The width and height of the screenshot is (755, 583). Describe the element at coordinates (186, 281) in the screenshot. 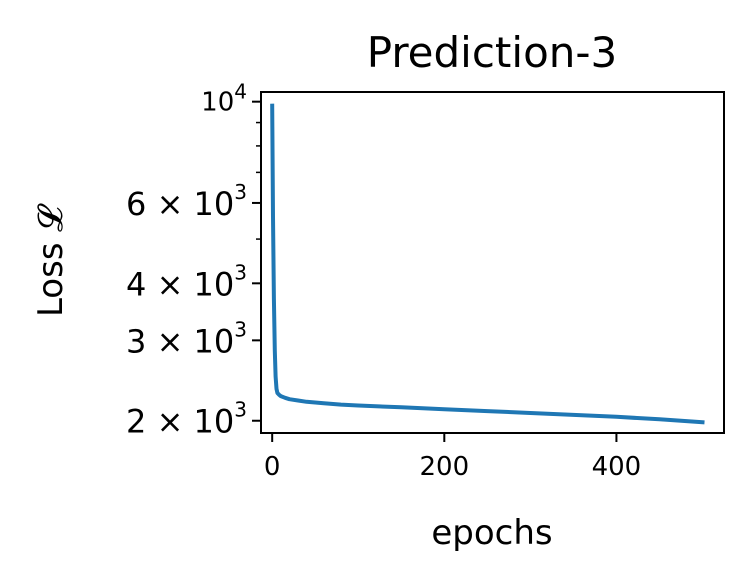

I see `y-tick-label-2: 4 × 10³` at that location.